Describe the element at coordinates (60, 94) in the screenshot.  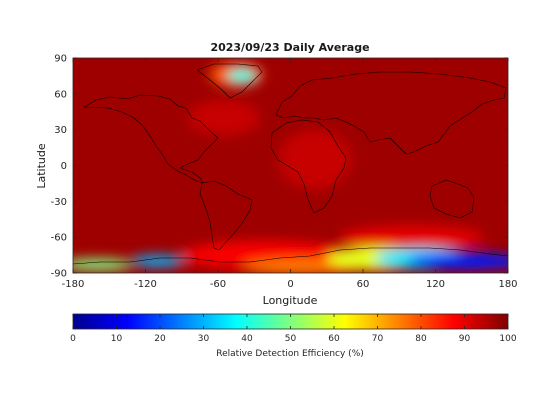
I see `y-tick-label: 60` at that location.